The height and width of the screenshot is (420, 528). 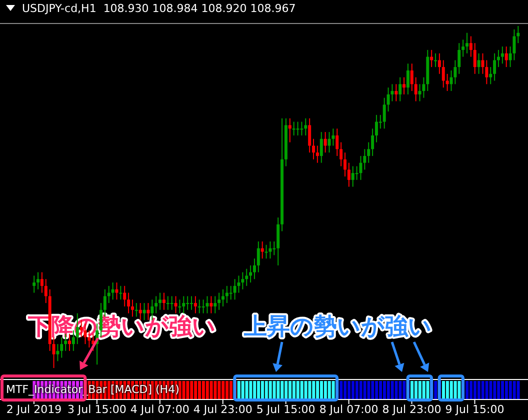 I want to click on x-tick-label: 9 Jul 15:00, so click(x=474, y=409).